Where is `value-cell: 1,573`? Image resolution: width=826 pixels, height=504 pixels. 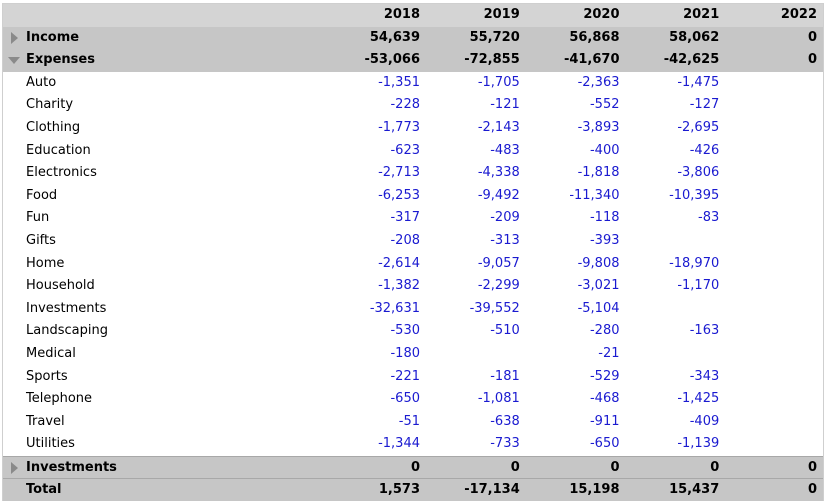 value-cell: 1,573 is located at coordinates (399, 490).